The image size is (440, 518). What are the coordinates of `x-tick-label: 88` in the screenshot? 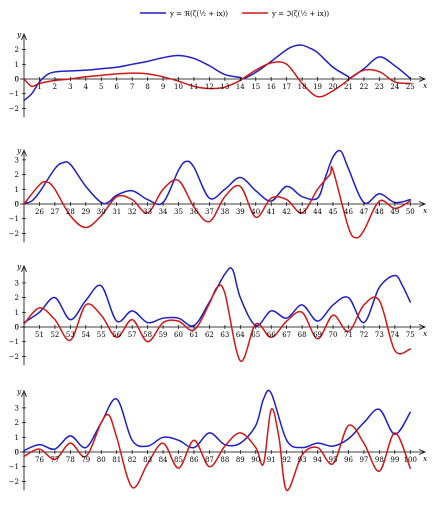 It's located at (224, 460).